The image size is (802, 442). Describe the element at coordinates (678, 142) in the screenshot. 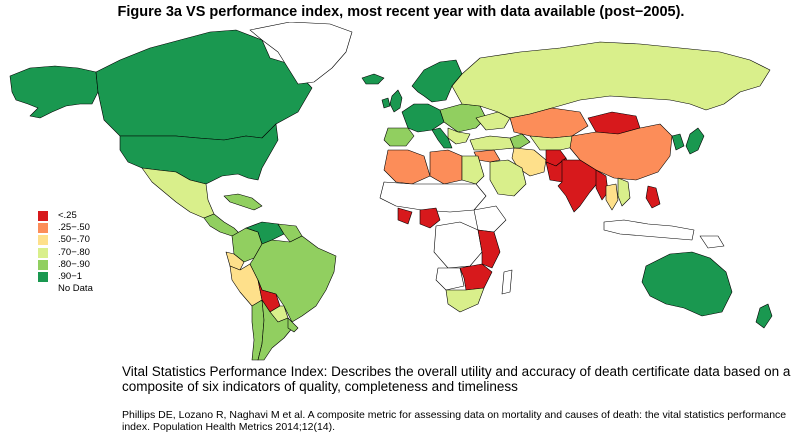

I see `country-korea` at that location.